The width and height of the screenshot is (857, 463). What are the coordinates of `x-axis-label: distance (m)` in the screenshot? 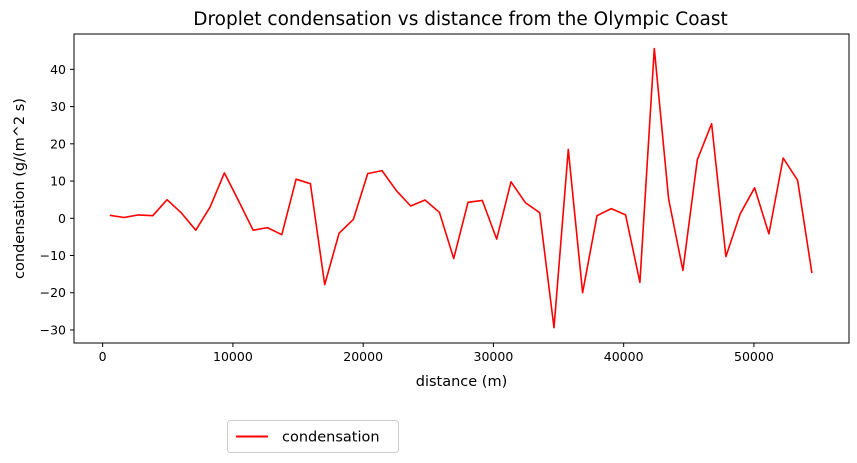 It's located at (462, 382).